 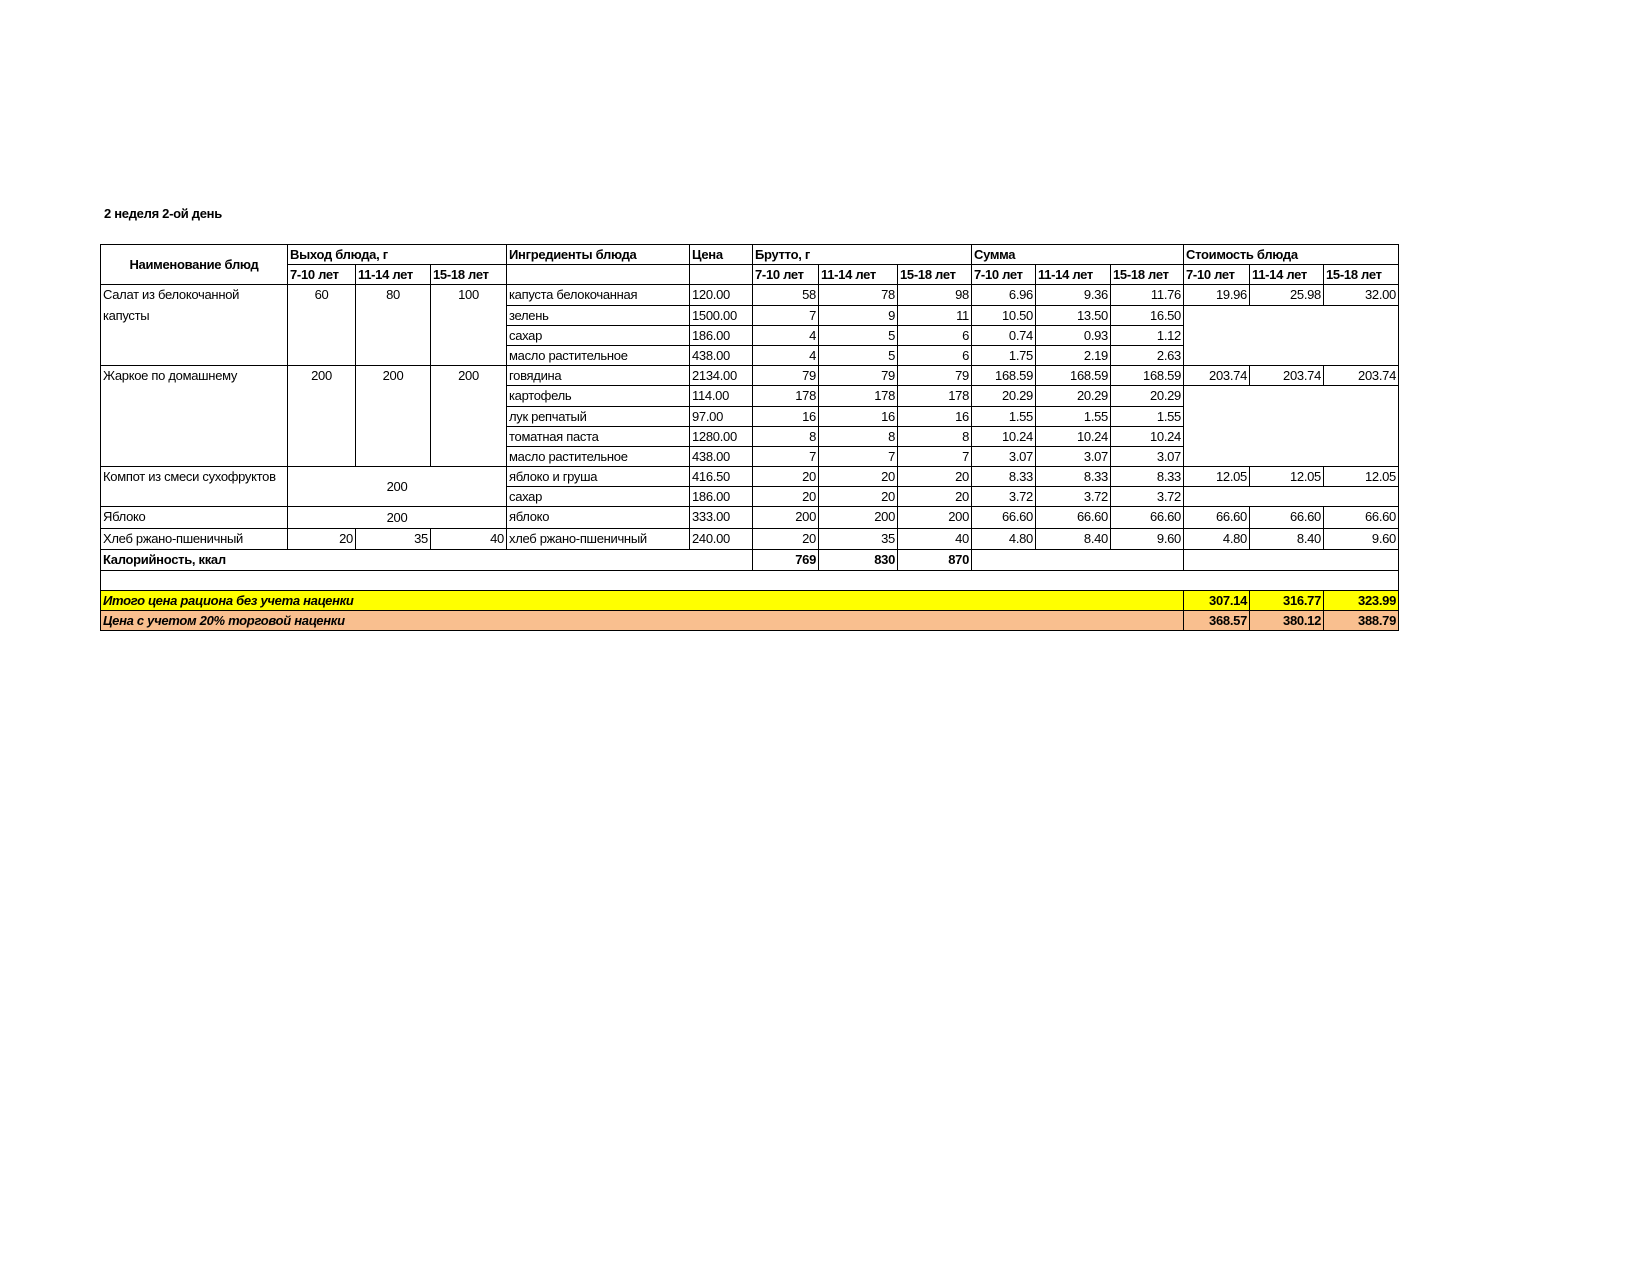 I want to click on ingredient-name: капуста белокочанная, so click(x=598, y=295).